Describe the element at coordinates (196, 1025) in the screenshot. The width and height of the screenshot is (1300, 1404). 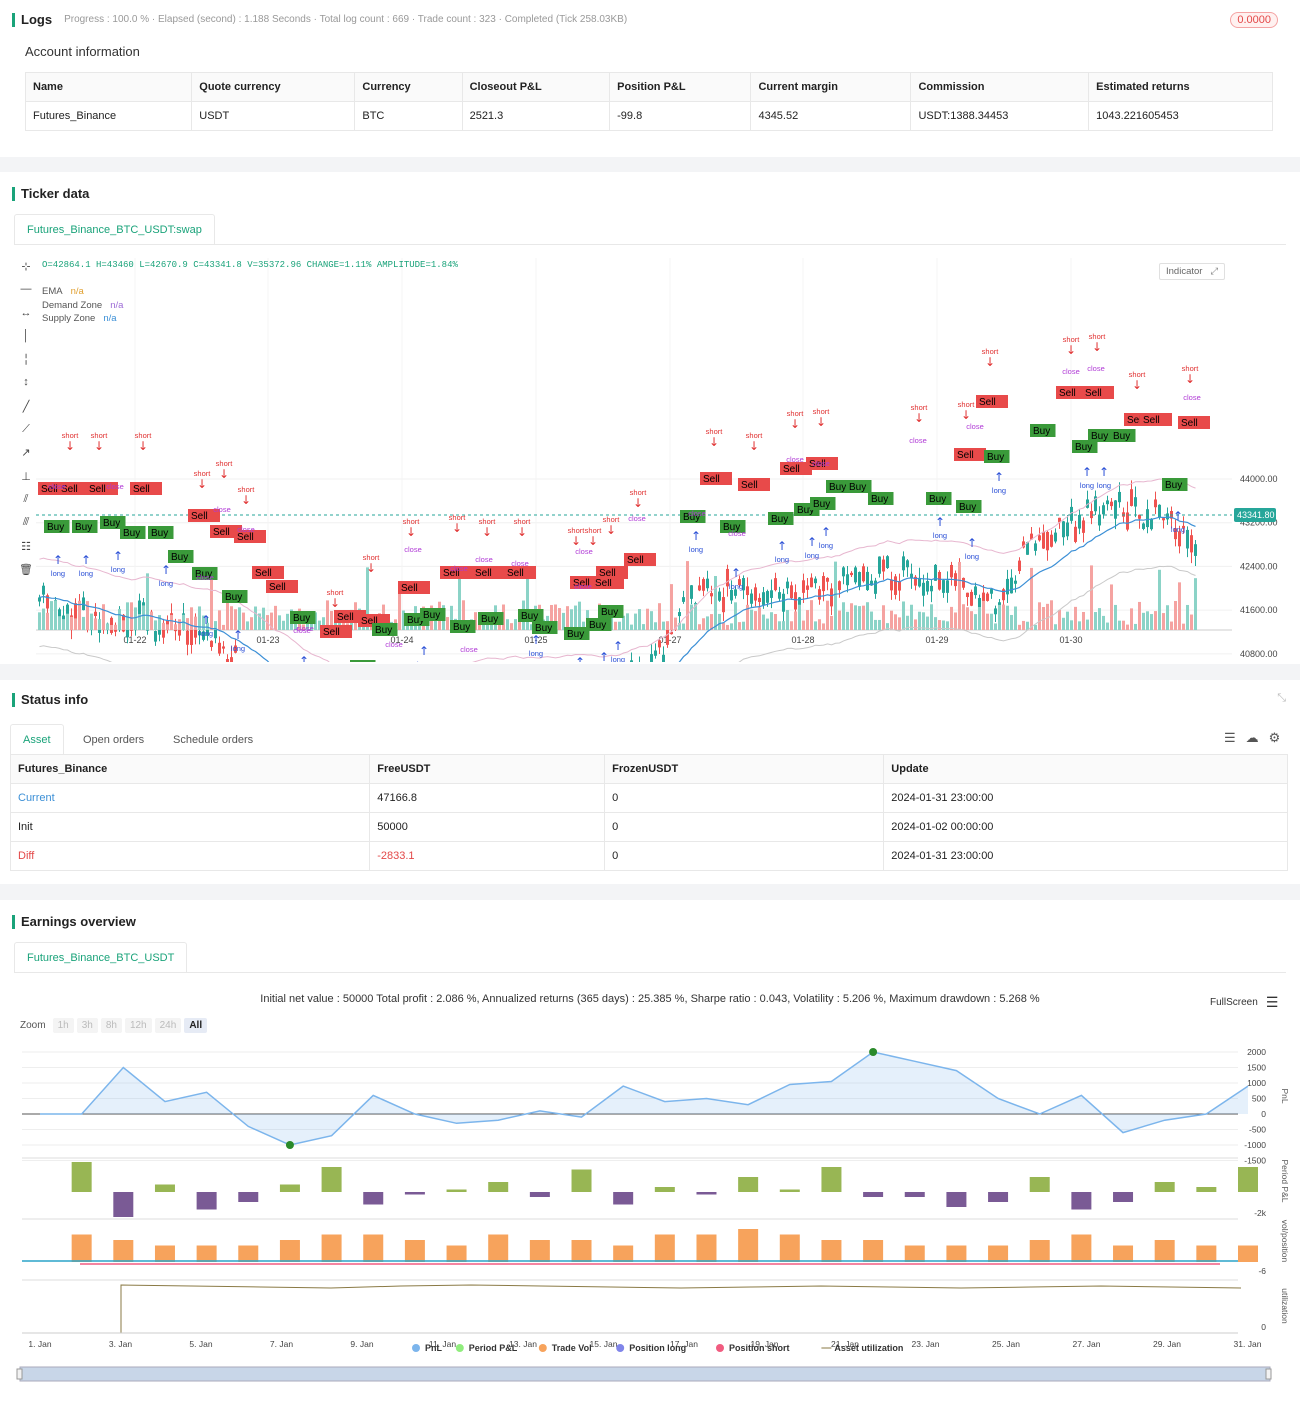
I see `zoom-option-All: All` at that location.